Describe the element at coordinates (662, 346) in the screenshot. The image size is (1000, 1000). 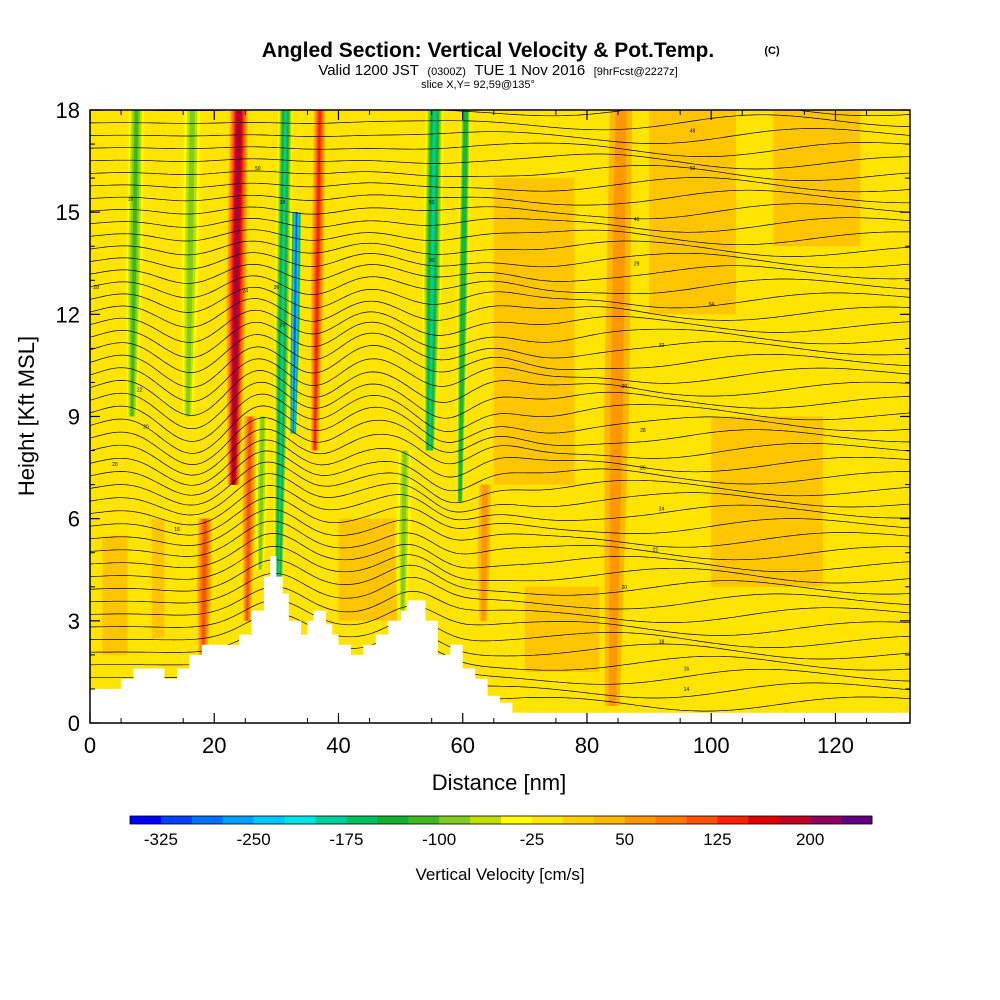
I see `contour-label-14: 32` at that location.